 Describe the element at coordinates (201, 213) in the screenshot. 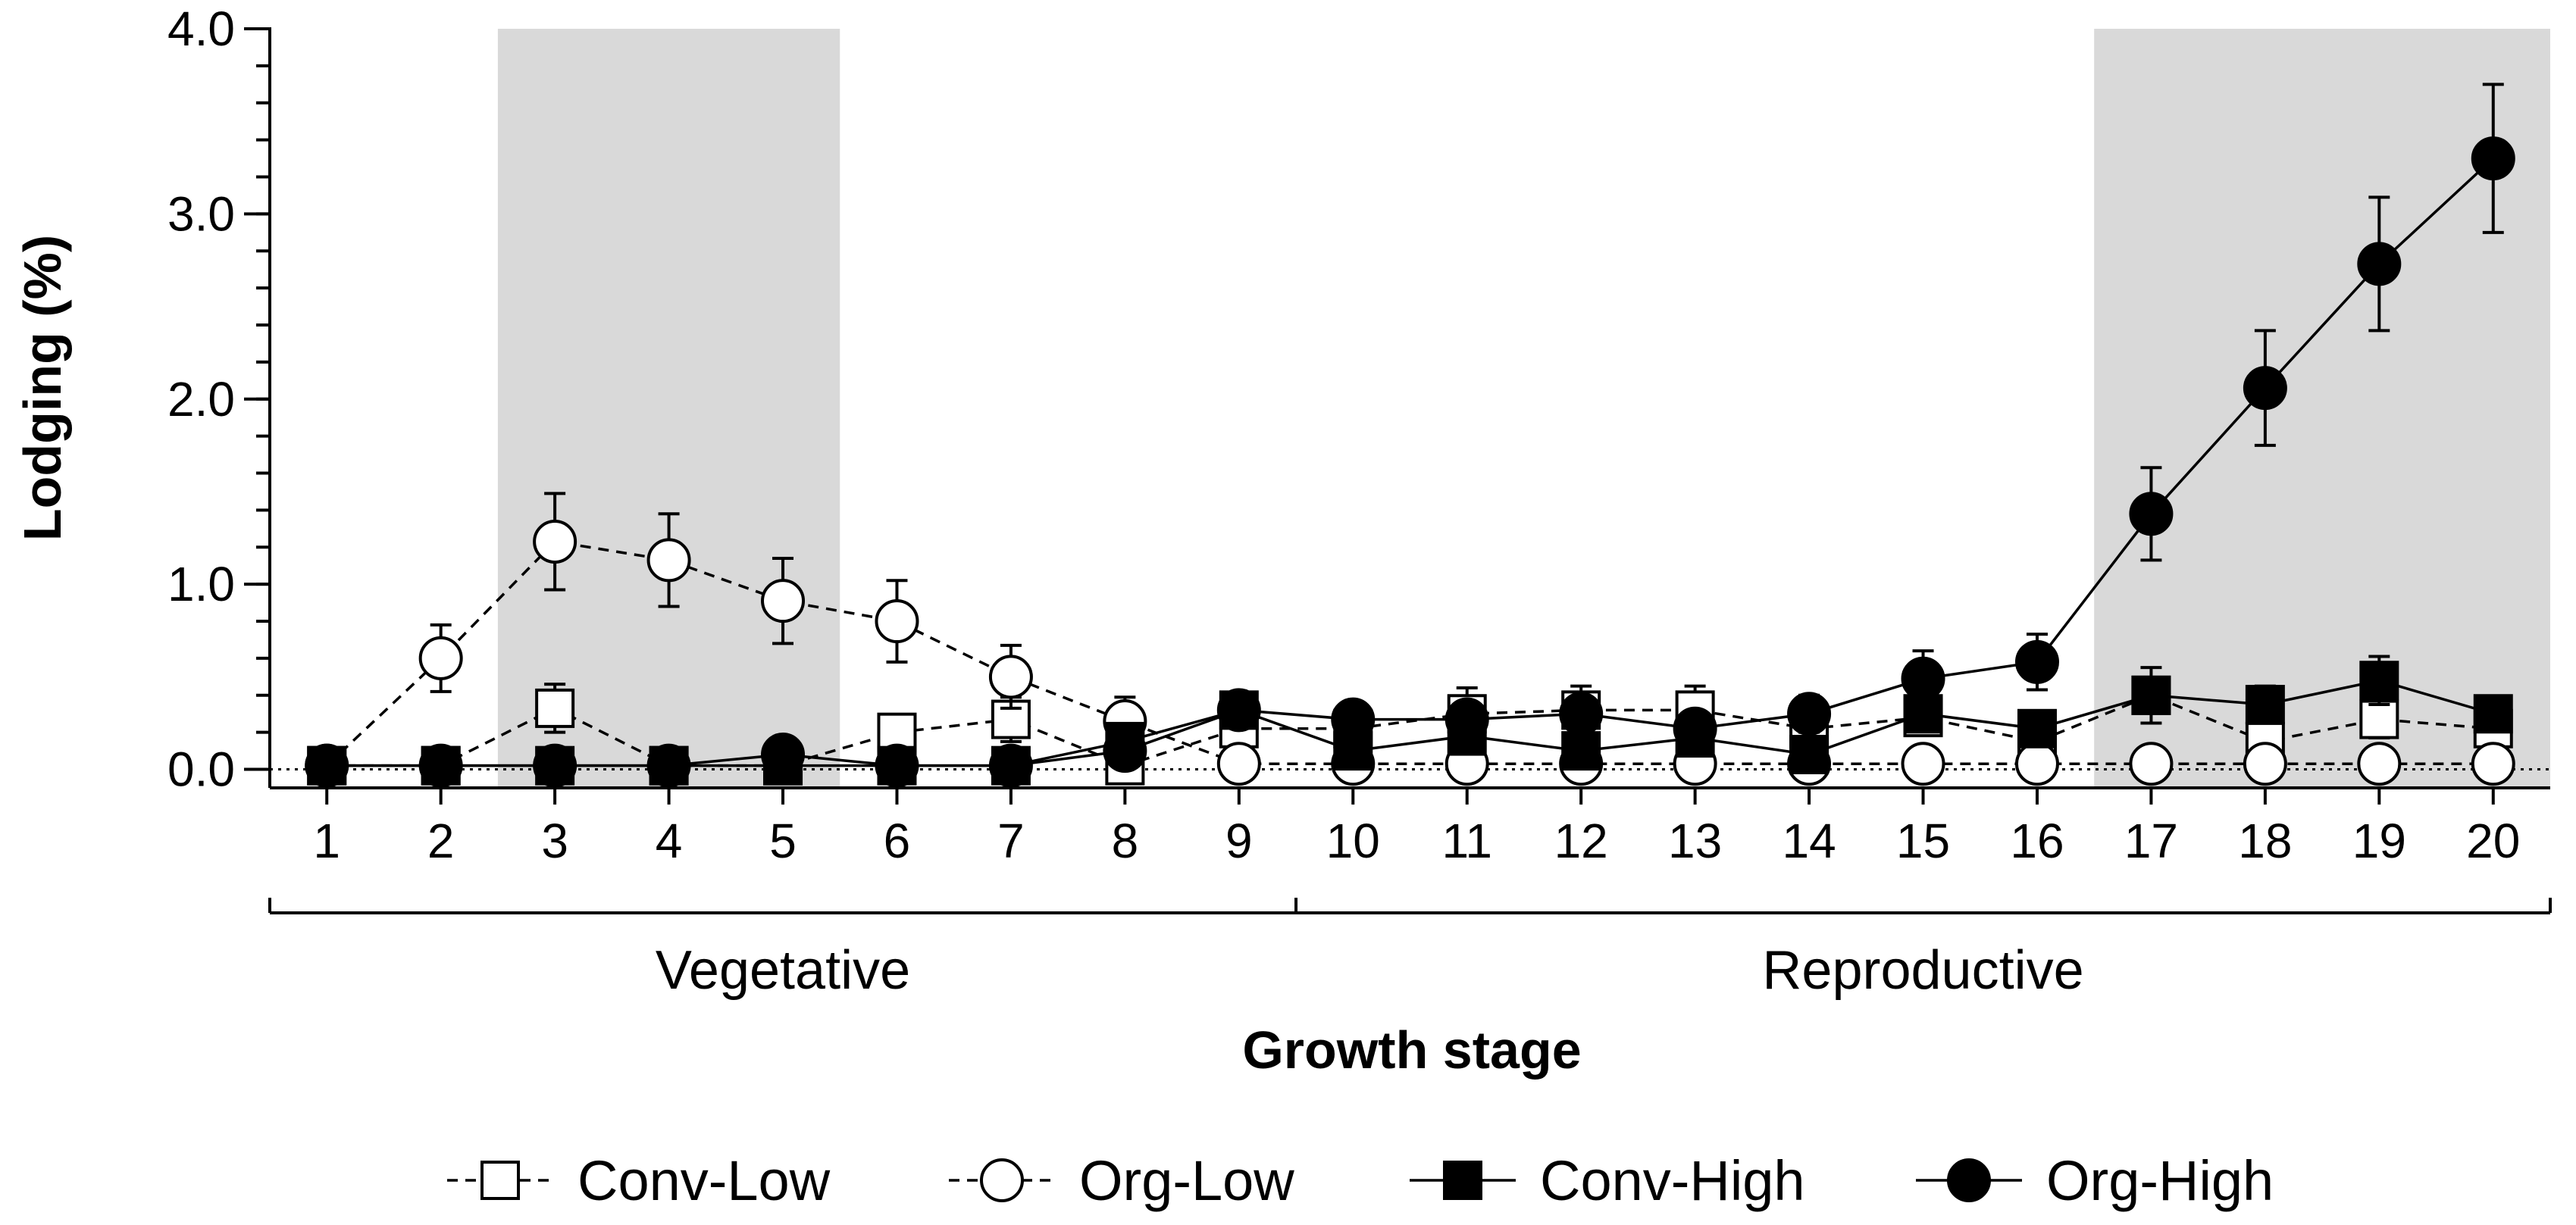

I see `y-tick-label: 3.0` at that location.